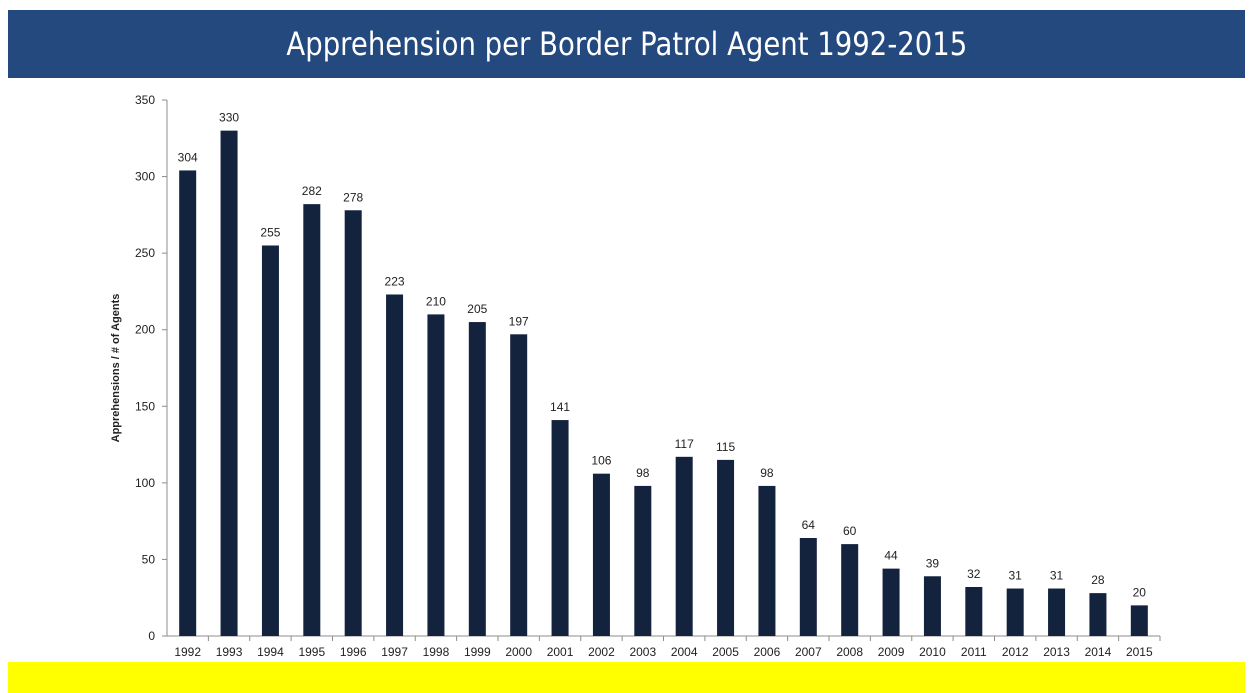 This screenshot has width=1253, height=693. I want to click on x-tick-label-1992: 1992, so click(187, 652).